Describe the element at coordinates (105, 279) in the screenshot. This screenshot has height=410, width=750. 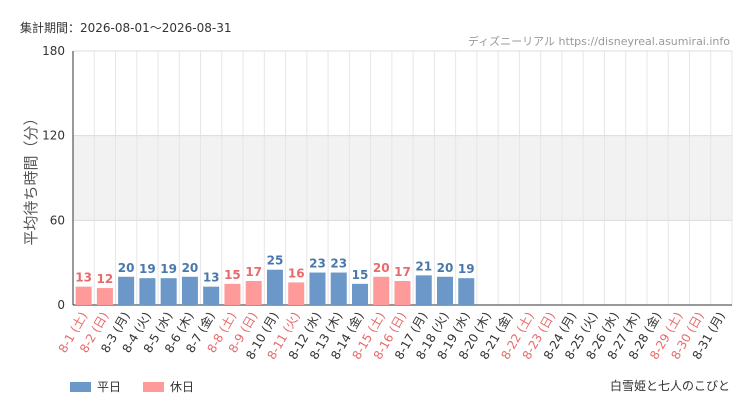
I see `bar-value-label: 12` at that location.